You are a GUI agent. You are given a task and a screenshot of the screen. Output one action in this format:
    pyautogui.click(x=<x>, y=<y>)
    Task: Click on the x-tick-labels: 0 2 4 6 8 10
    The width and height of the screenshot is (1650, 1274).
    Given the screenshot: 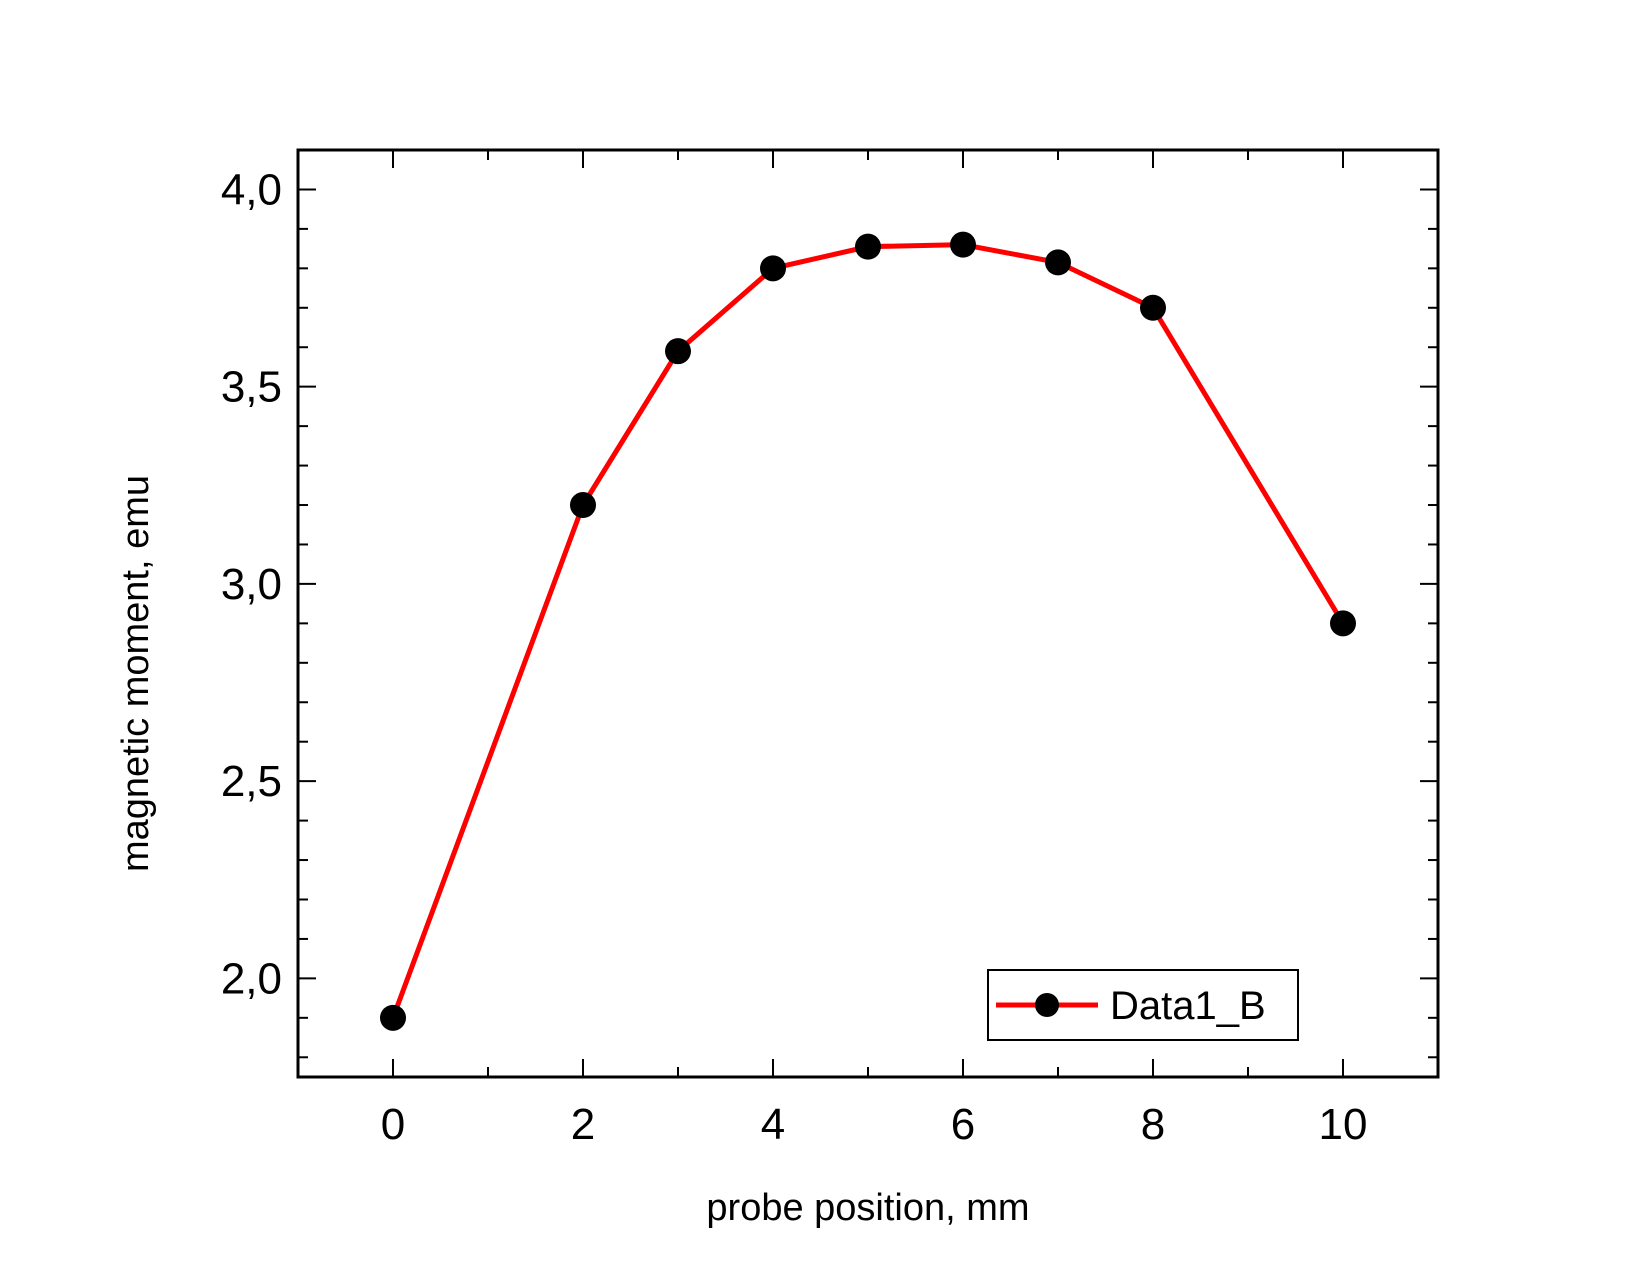 What is the action you would take?
    pyautogui.click(x=874, y=1124)
    